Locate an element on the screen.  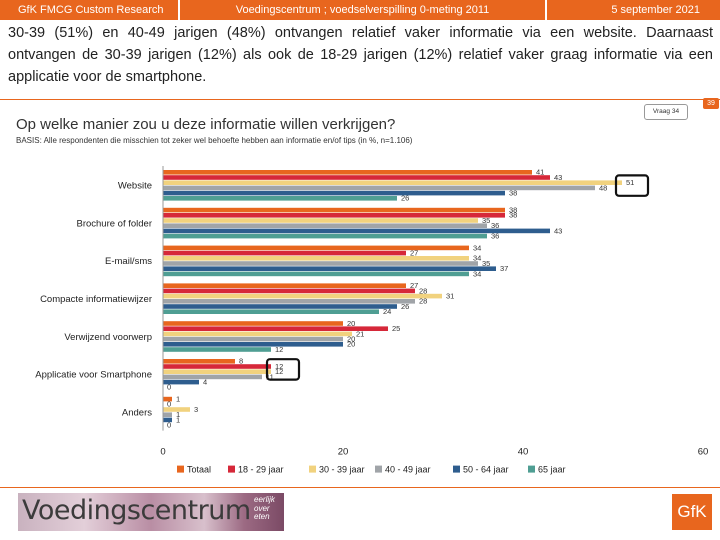
highlight-box is located at coordinates (632, 185).